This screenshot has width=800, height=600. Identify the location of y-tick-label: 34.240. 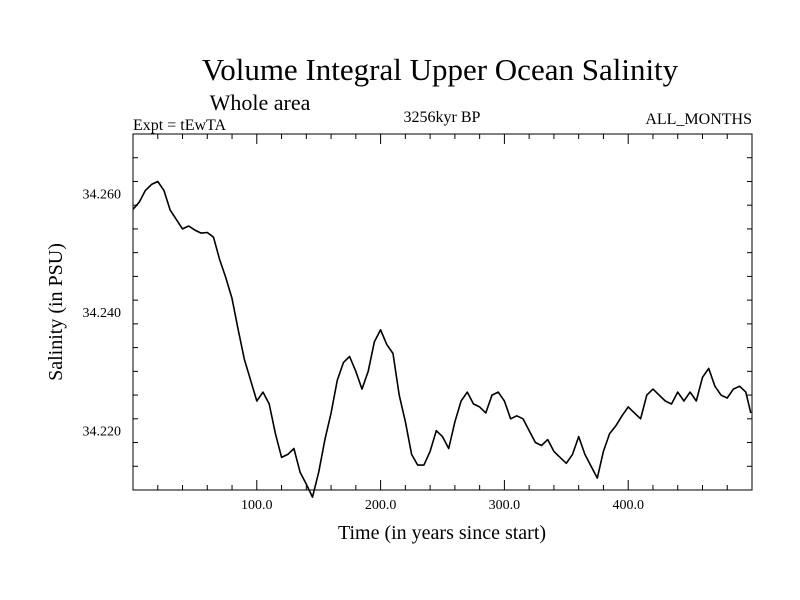
(102, 313).